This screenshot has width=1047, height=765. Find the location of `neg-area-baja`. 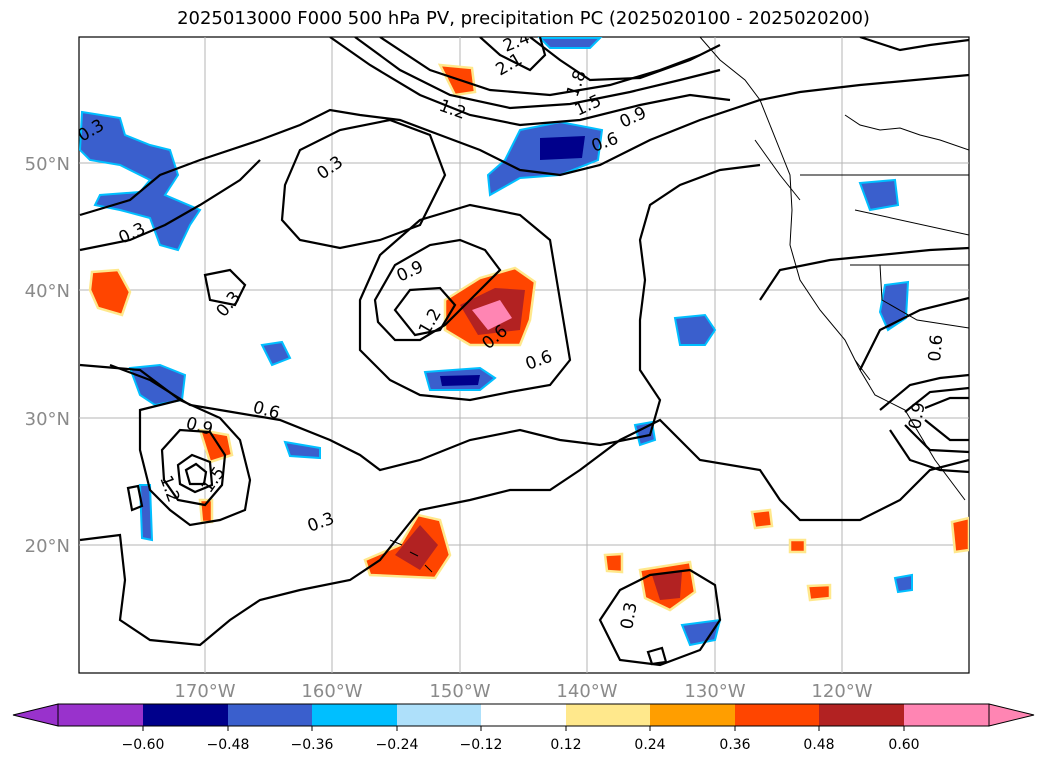

neg-area-baja is located at coordinates (894, 306).